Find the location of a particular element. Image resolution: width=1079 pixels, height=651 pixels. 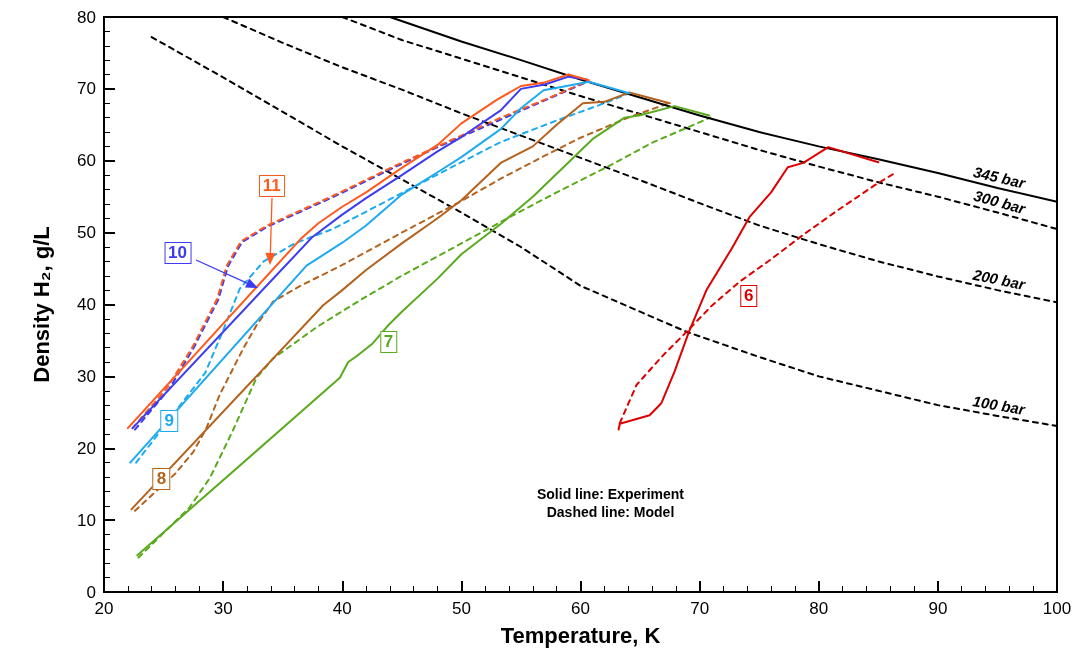

text: 345 bar is located at coordinates (999, 177).